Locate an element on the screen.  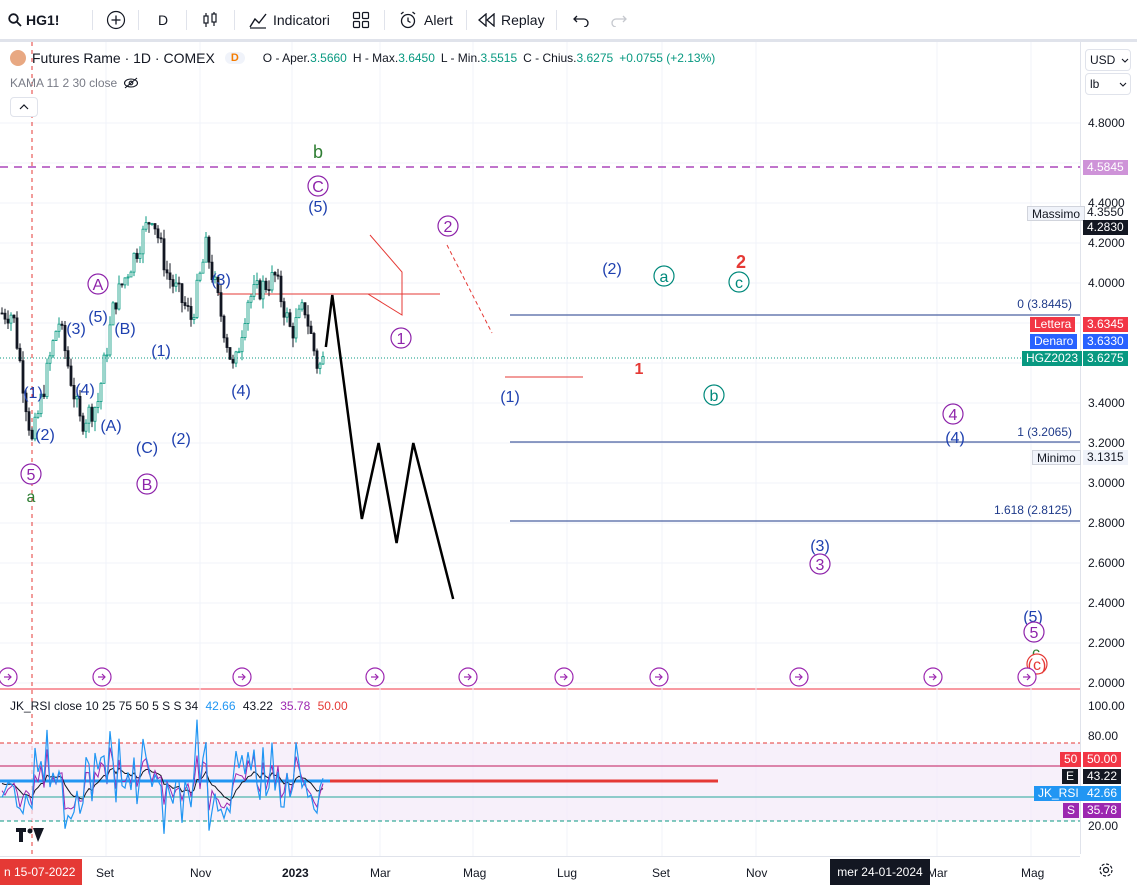
interval-button: D is located at coordinates (163, 20).